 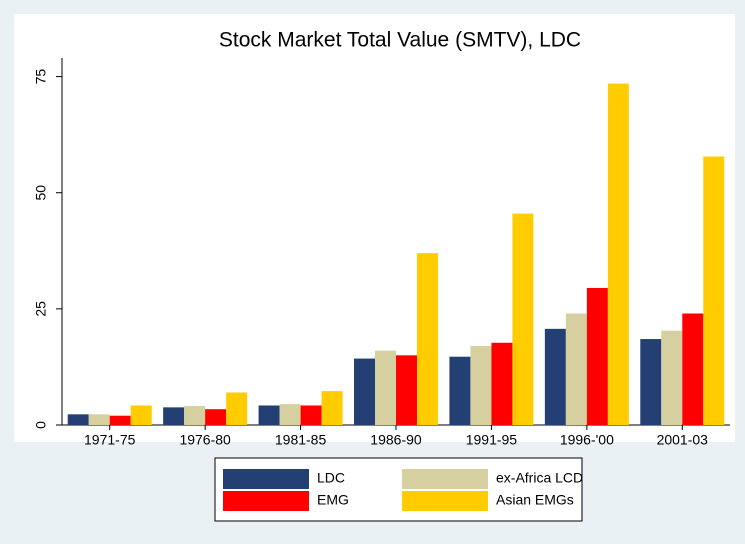 What do you see at coordinates (110, 440) in the screenshot?
I see `x-tick-label: 1971-75` at bounding box center [110, 440].